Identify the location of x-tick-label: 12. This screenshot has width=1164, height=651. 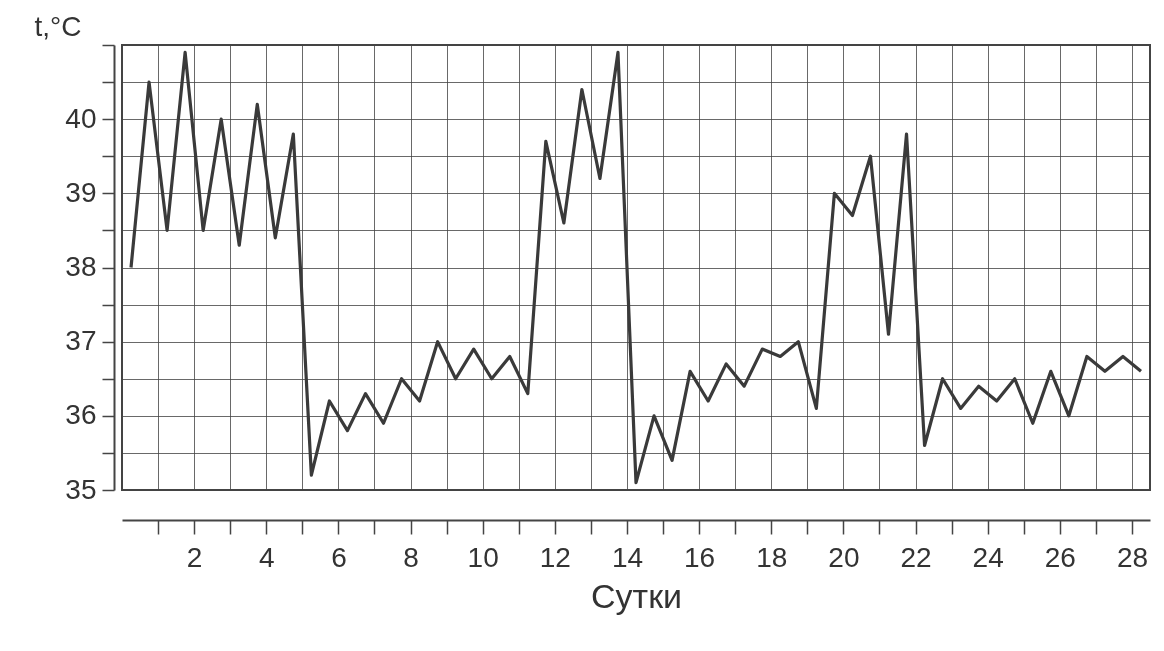
(555, 557).